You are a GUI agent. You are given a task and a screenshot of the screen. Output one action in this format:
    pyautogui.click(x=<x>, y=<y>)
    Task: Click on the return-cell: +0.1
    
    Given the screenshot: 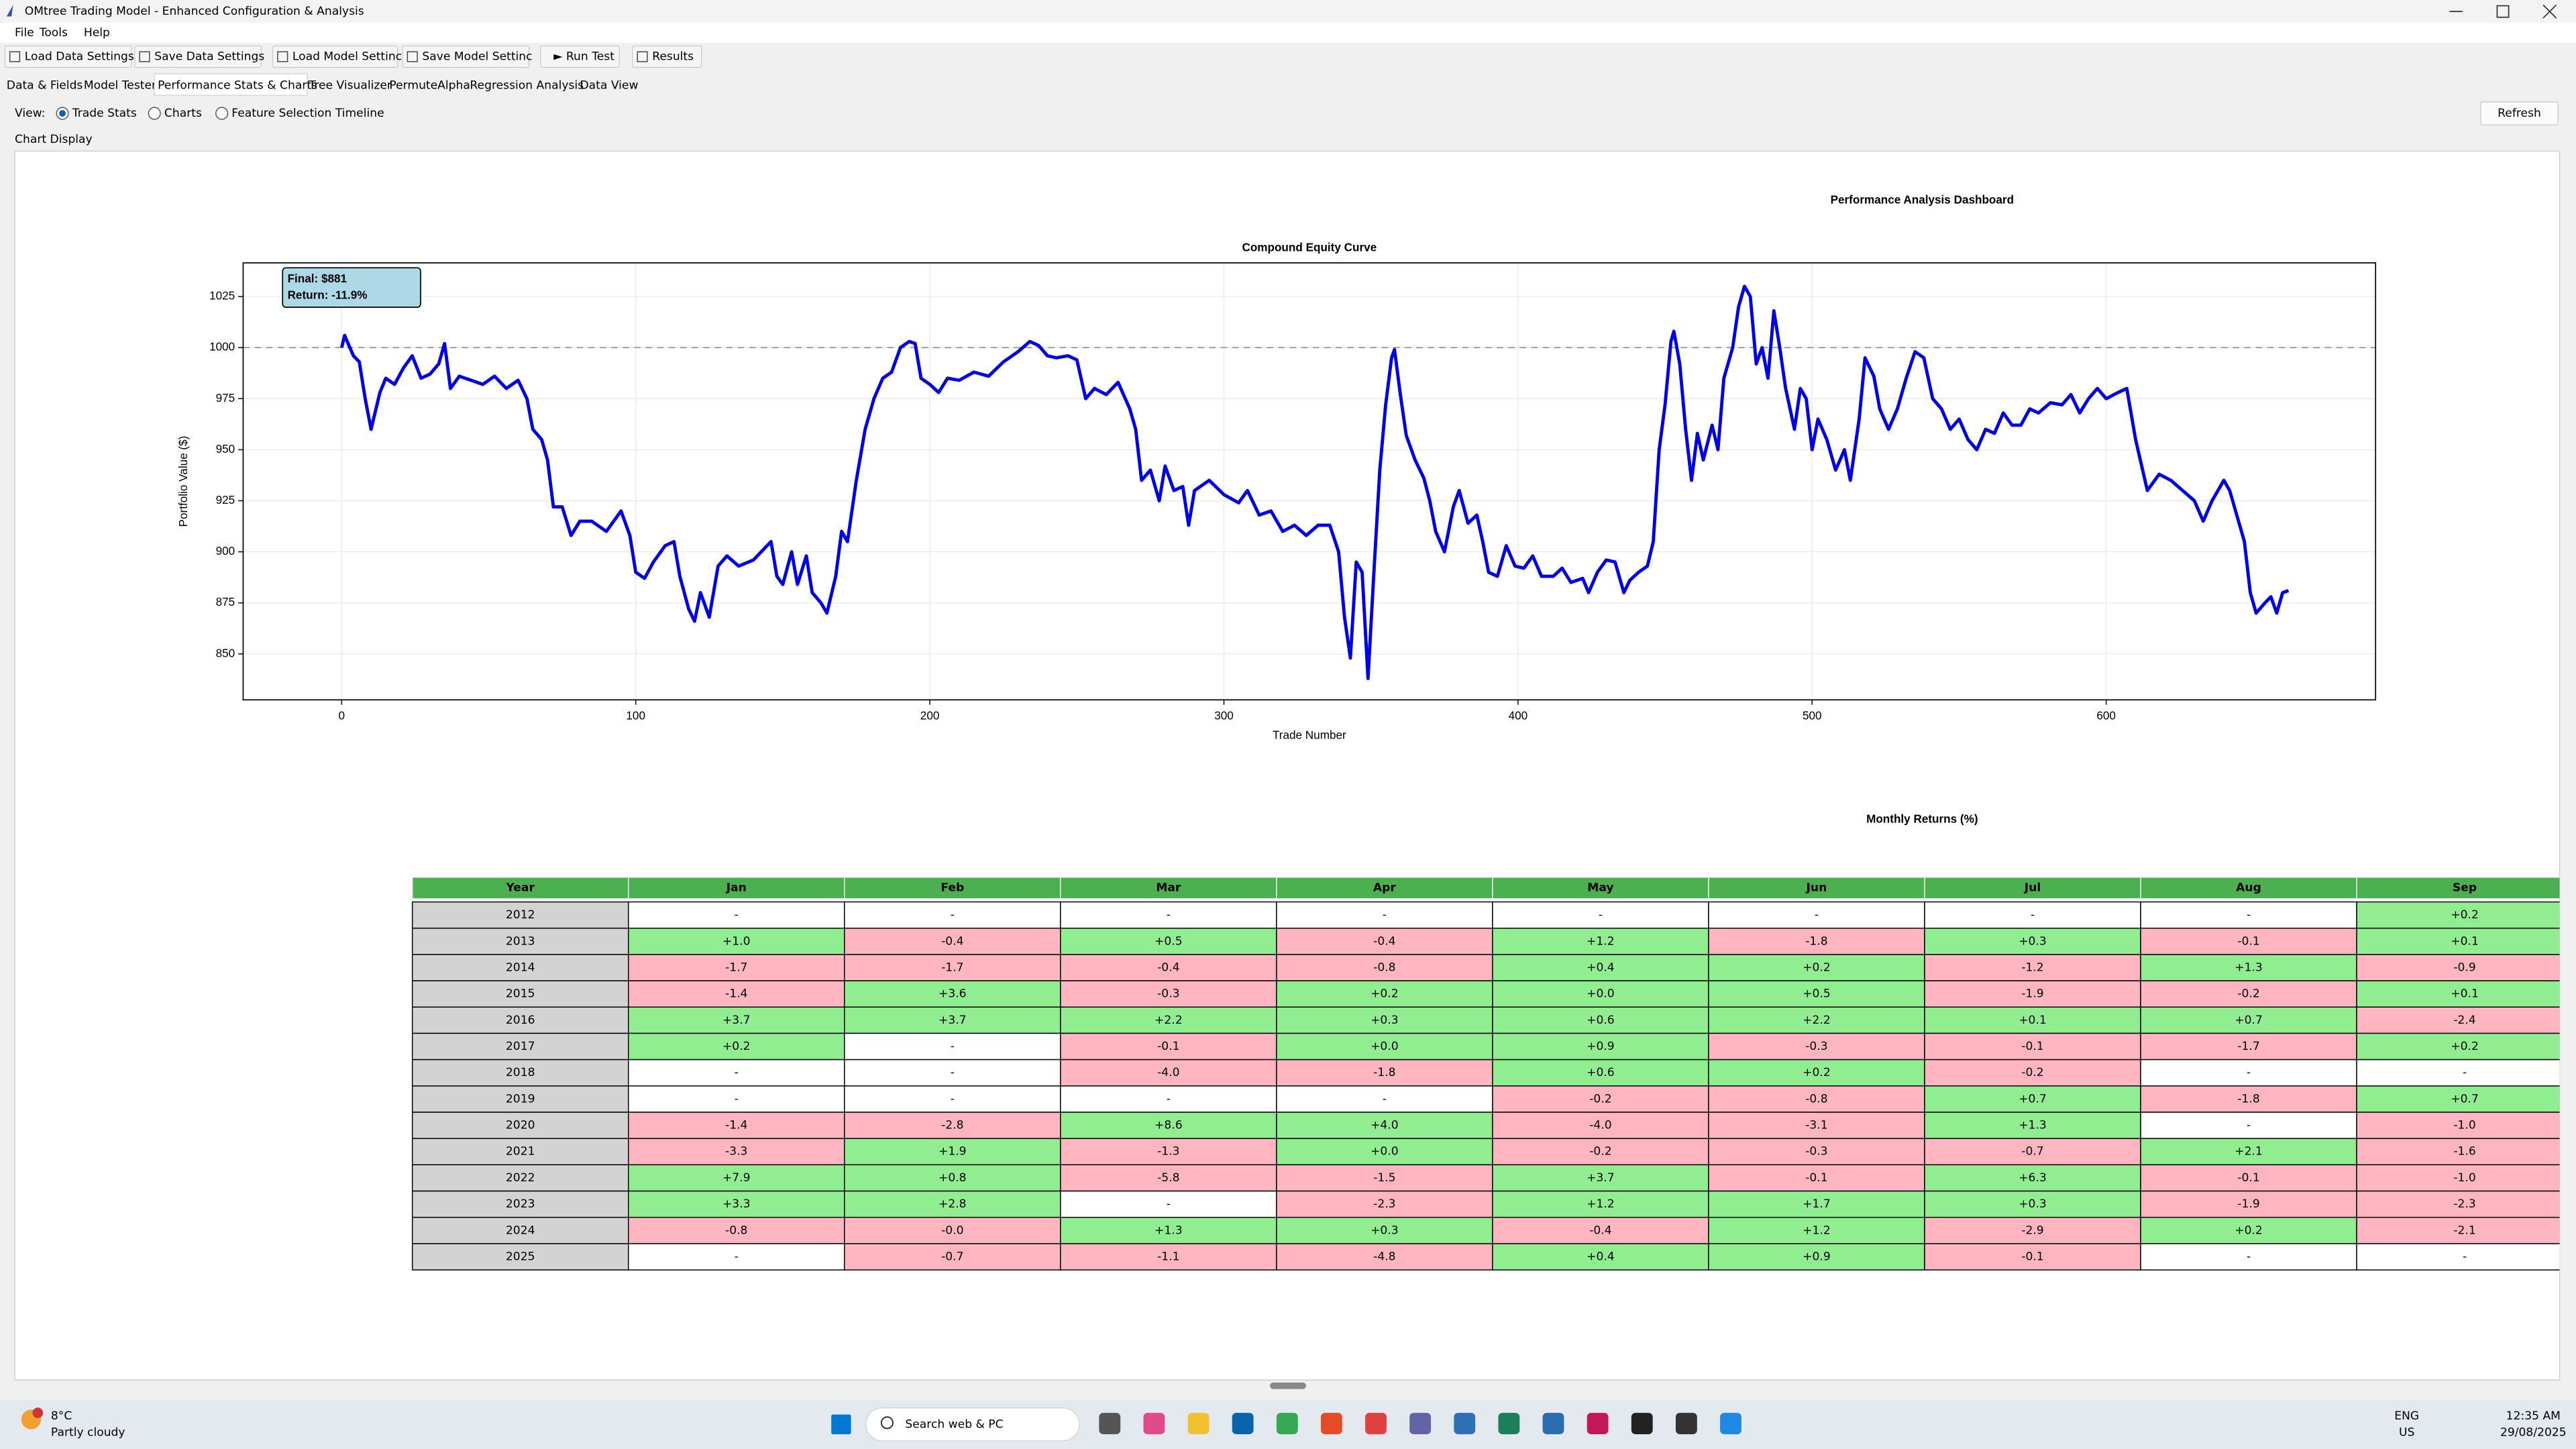 What is the action you would take?
    pyautogui.click(x=2033, y=1020)
    